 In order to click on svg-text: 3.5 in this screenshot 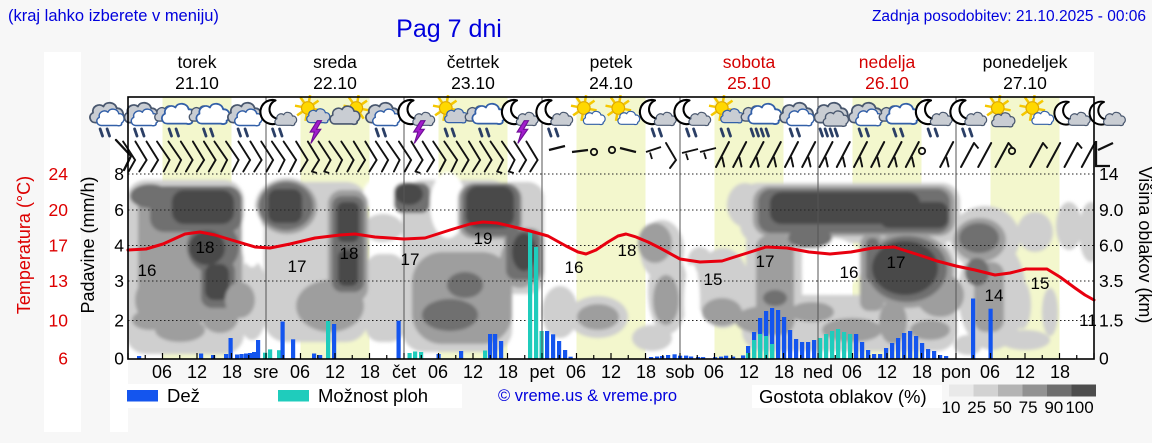, I will do `click(1111, 281)`.